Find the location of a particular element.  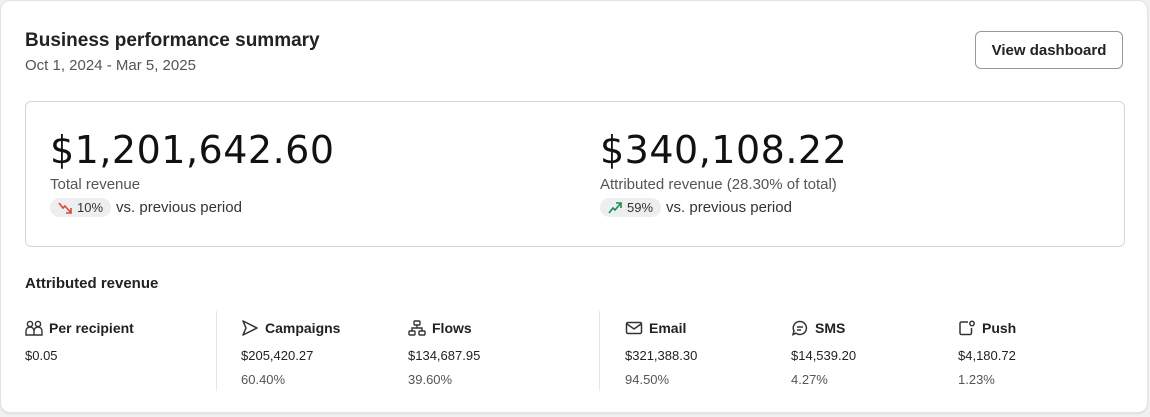

column-value: $321,388.30 is located at coordinates (661, 355).